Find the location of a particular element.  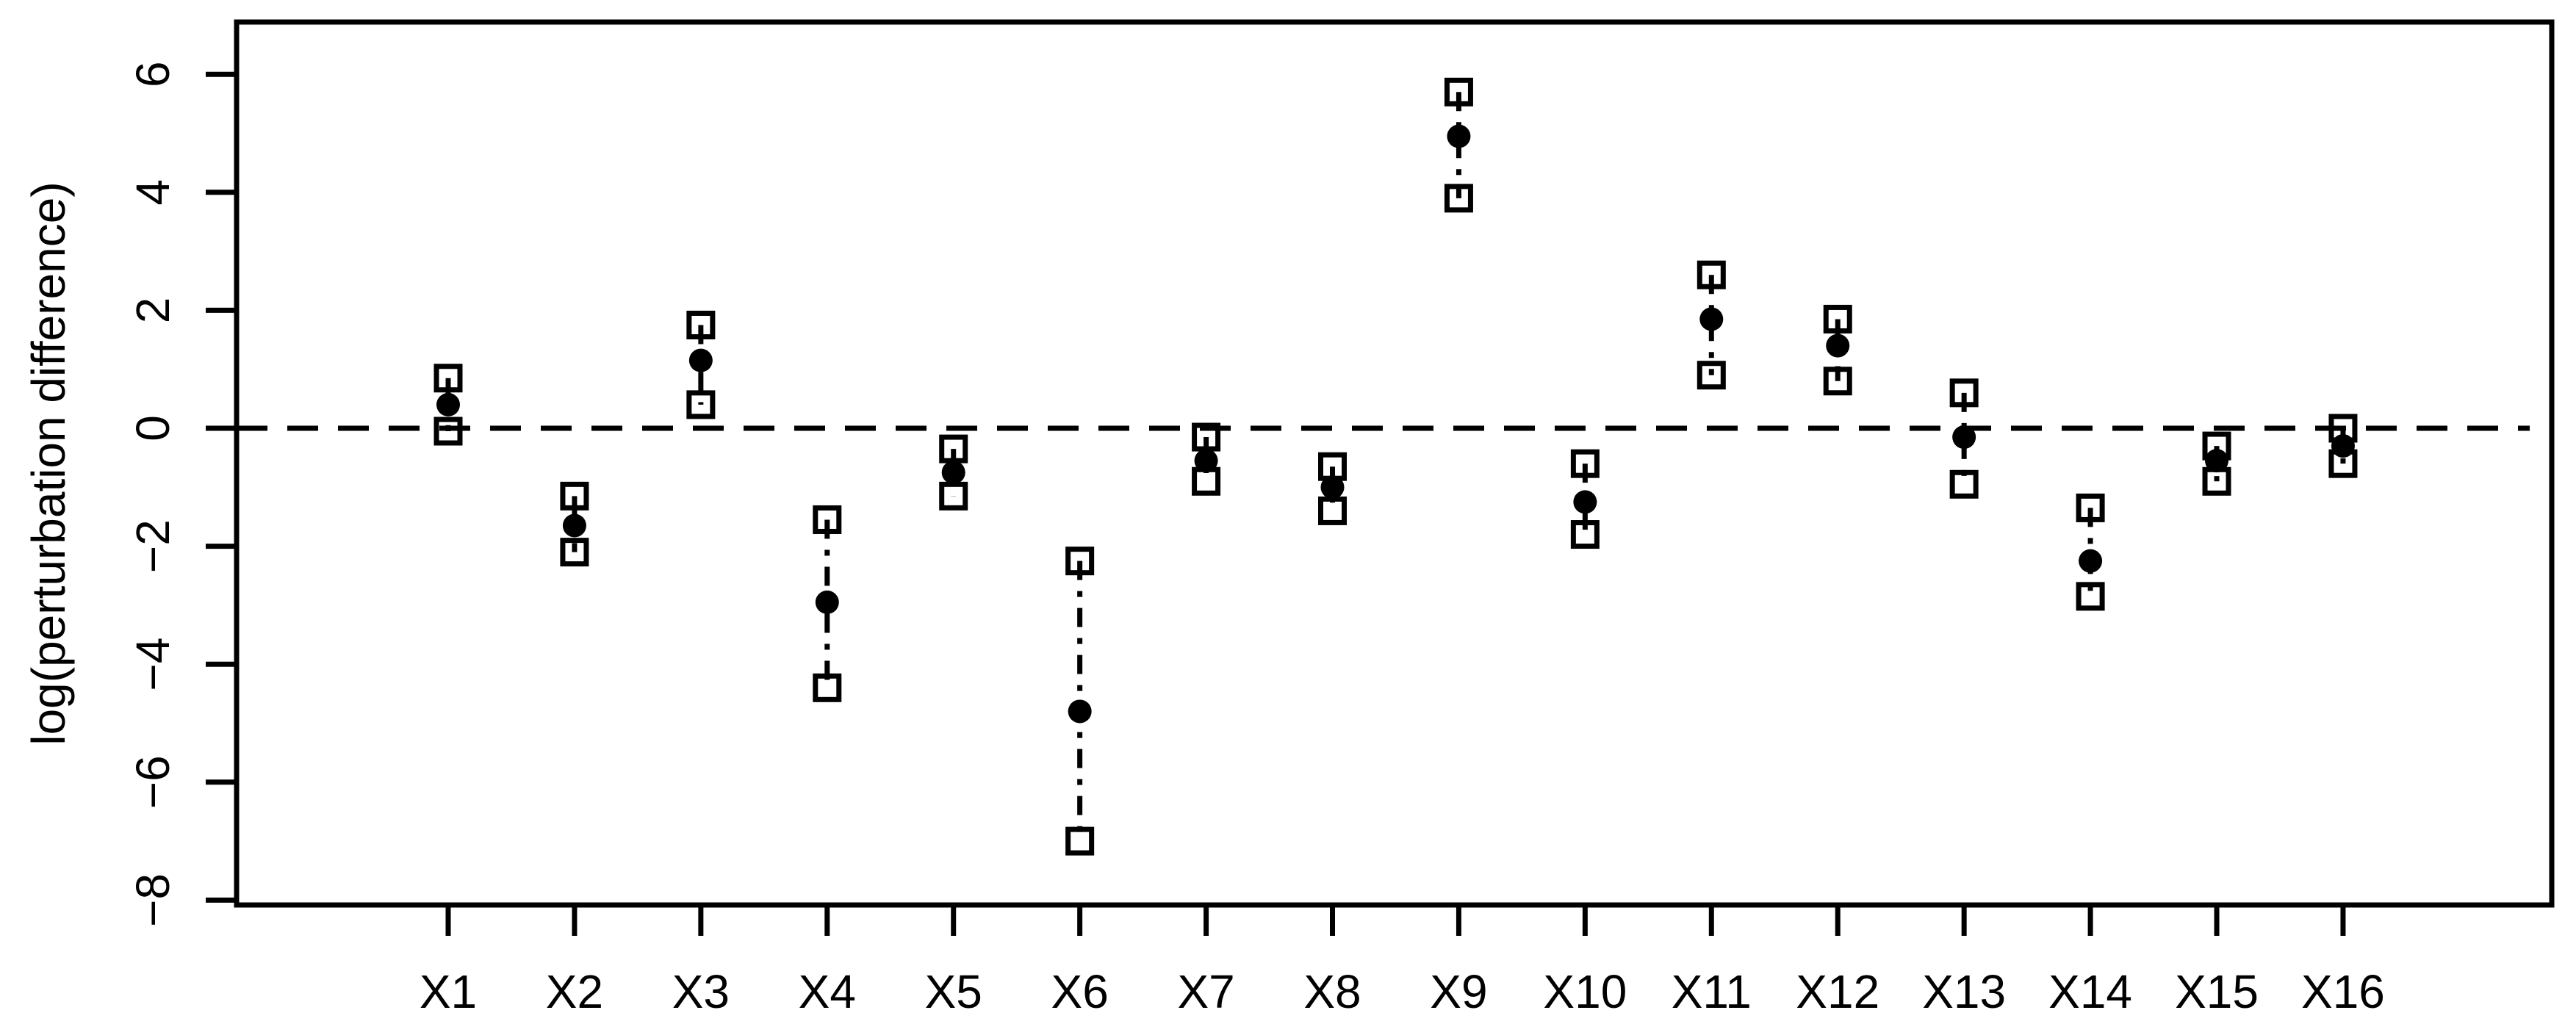

x-tick-label: X16 is located at coordinates (2343, 992).